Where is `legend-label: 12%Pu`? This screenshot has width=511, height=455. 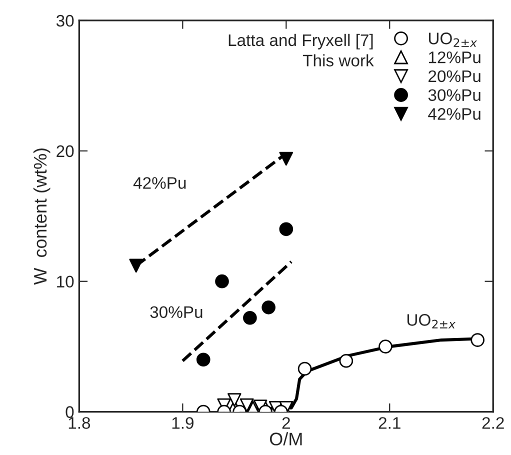
legend-label: 12%Pu is located at coordinates (454, 57).